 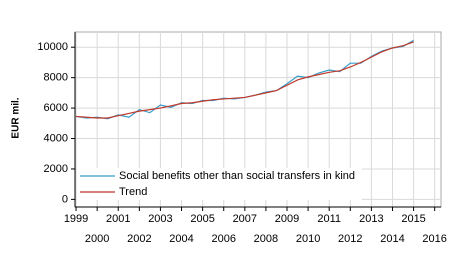 I want to click on x-tick-label: 2011, so click(x=329, y=219).